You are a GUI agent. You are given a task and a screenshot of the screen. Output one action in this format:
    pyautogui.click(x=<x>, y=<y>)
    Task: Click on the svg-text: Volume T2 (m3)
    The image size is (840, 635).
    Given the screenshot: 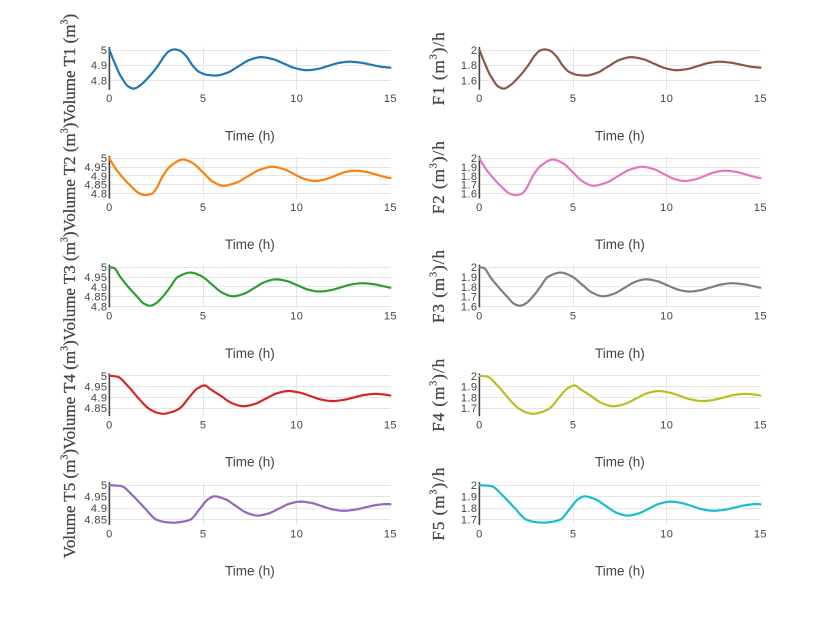 What is the action you would take?
    pyautogui.click(x=70, y=177)
    